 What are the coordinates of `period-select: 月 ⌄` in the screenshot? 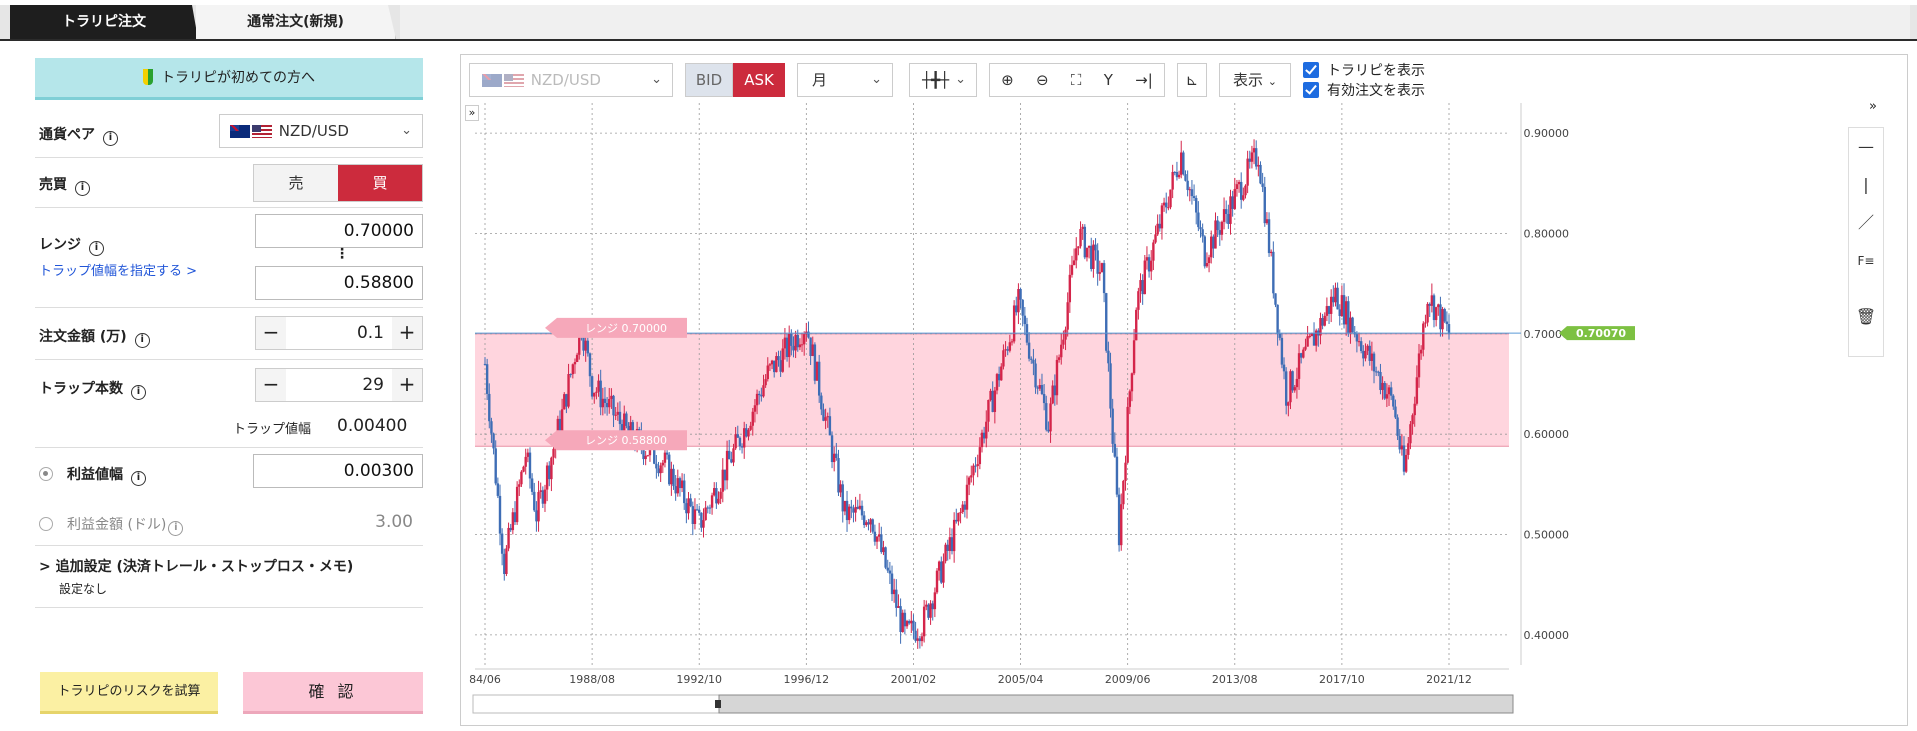 It's located at (845, 80).